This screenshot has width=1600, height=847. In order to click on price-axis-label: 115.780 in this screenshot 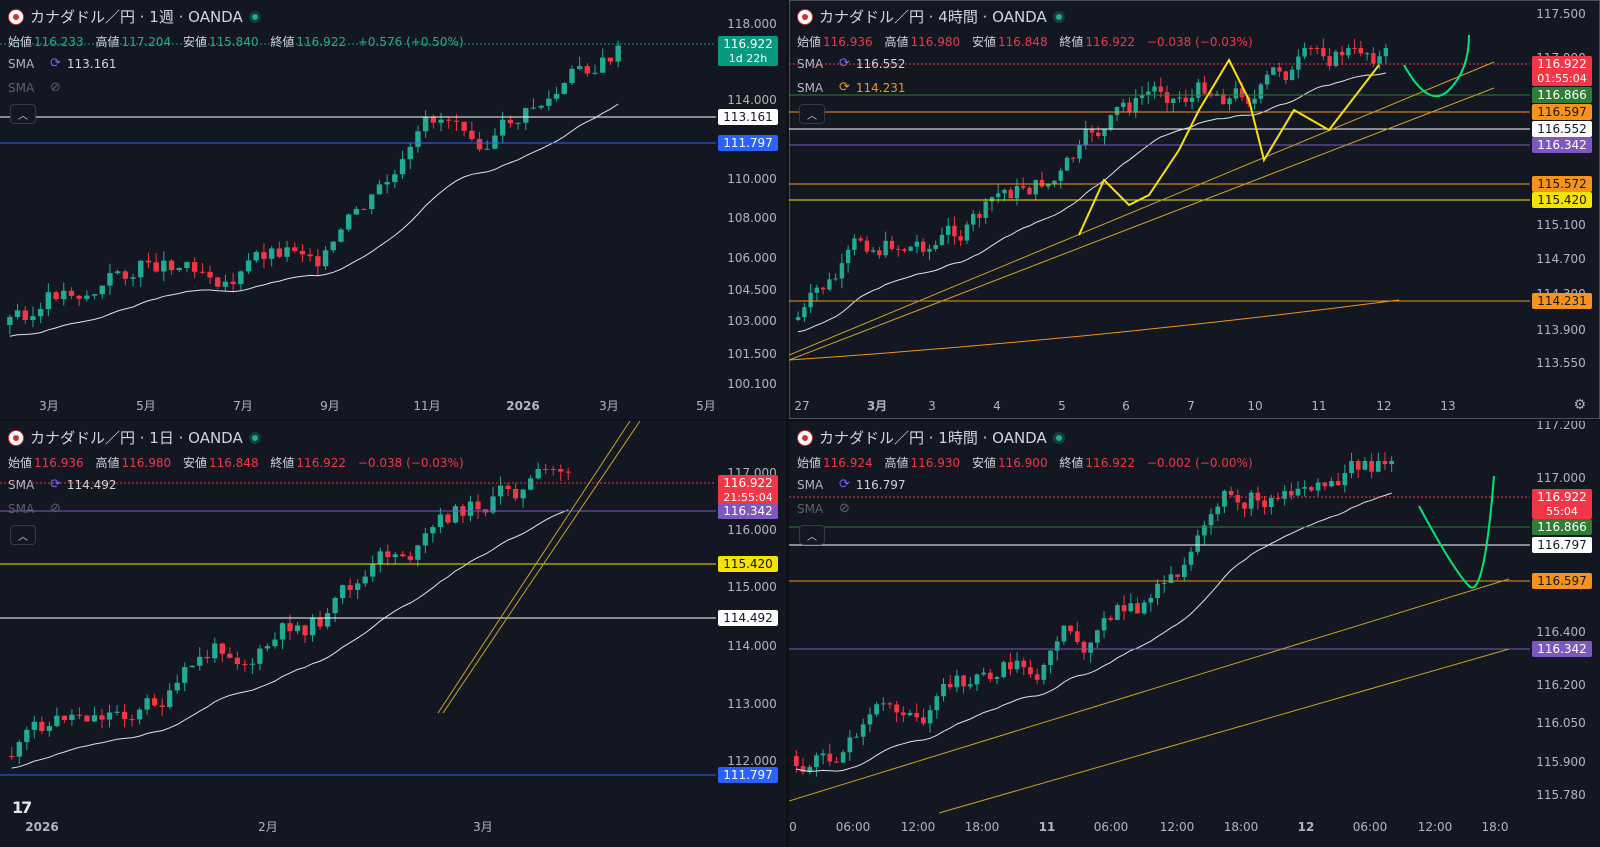, I will do `click(1561, 795)`.